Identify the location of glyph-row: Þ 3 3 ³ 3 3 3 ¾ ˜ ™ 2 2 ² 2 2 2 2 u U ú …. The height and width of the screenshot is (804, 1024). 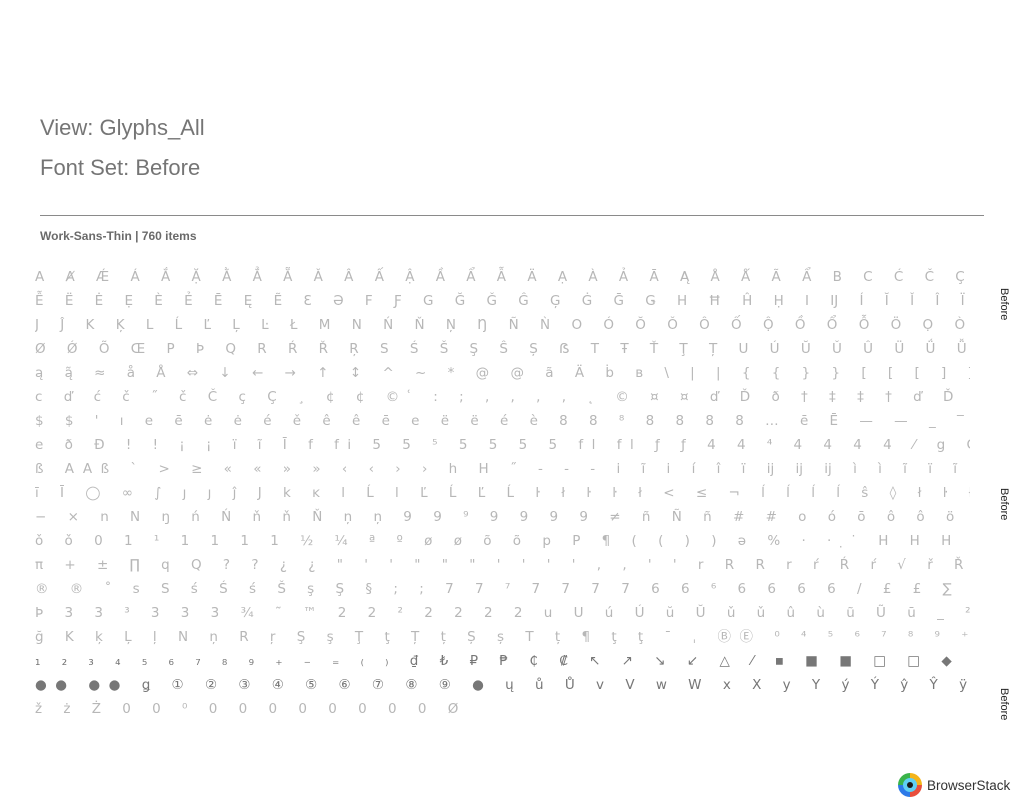
(502, 613).